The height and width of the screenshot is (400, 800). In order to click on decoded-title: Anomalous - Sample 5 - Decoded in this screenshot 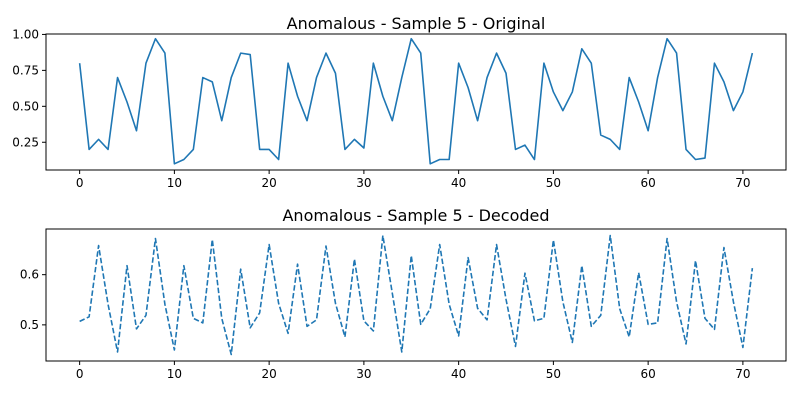, I will do `click(415, 215)`.